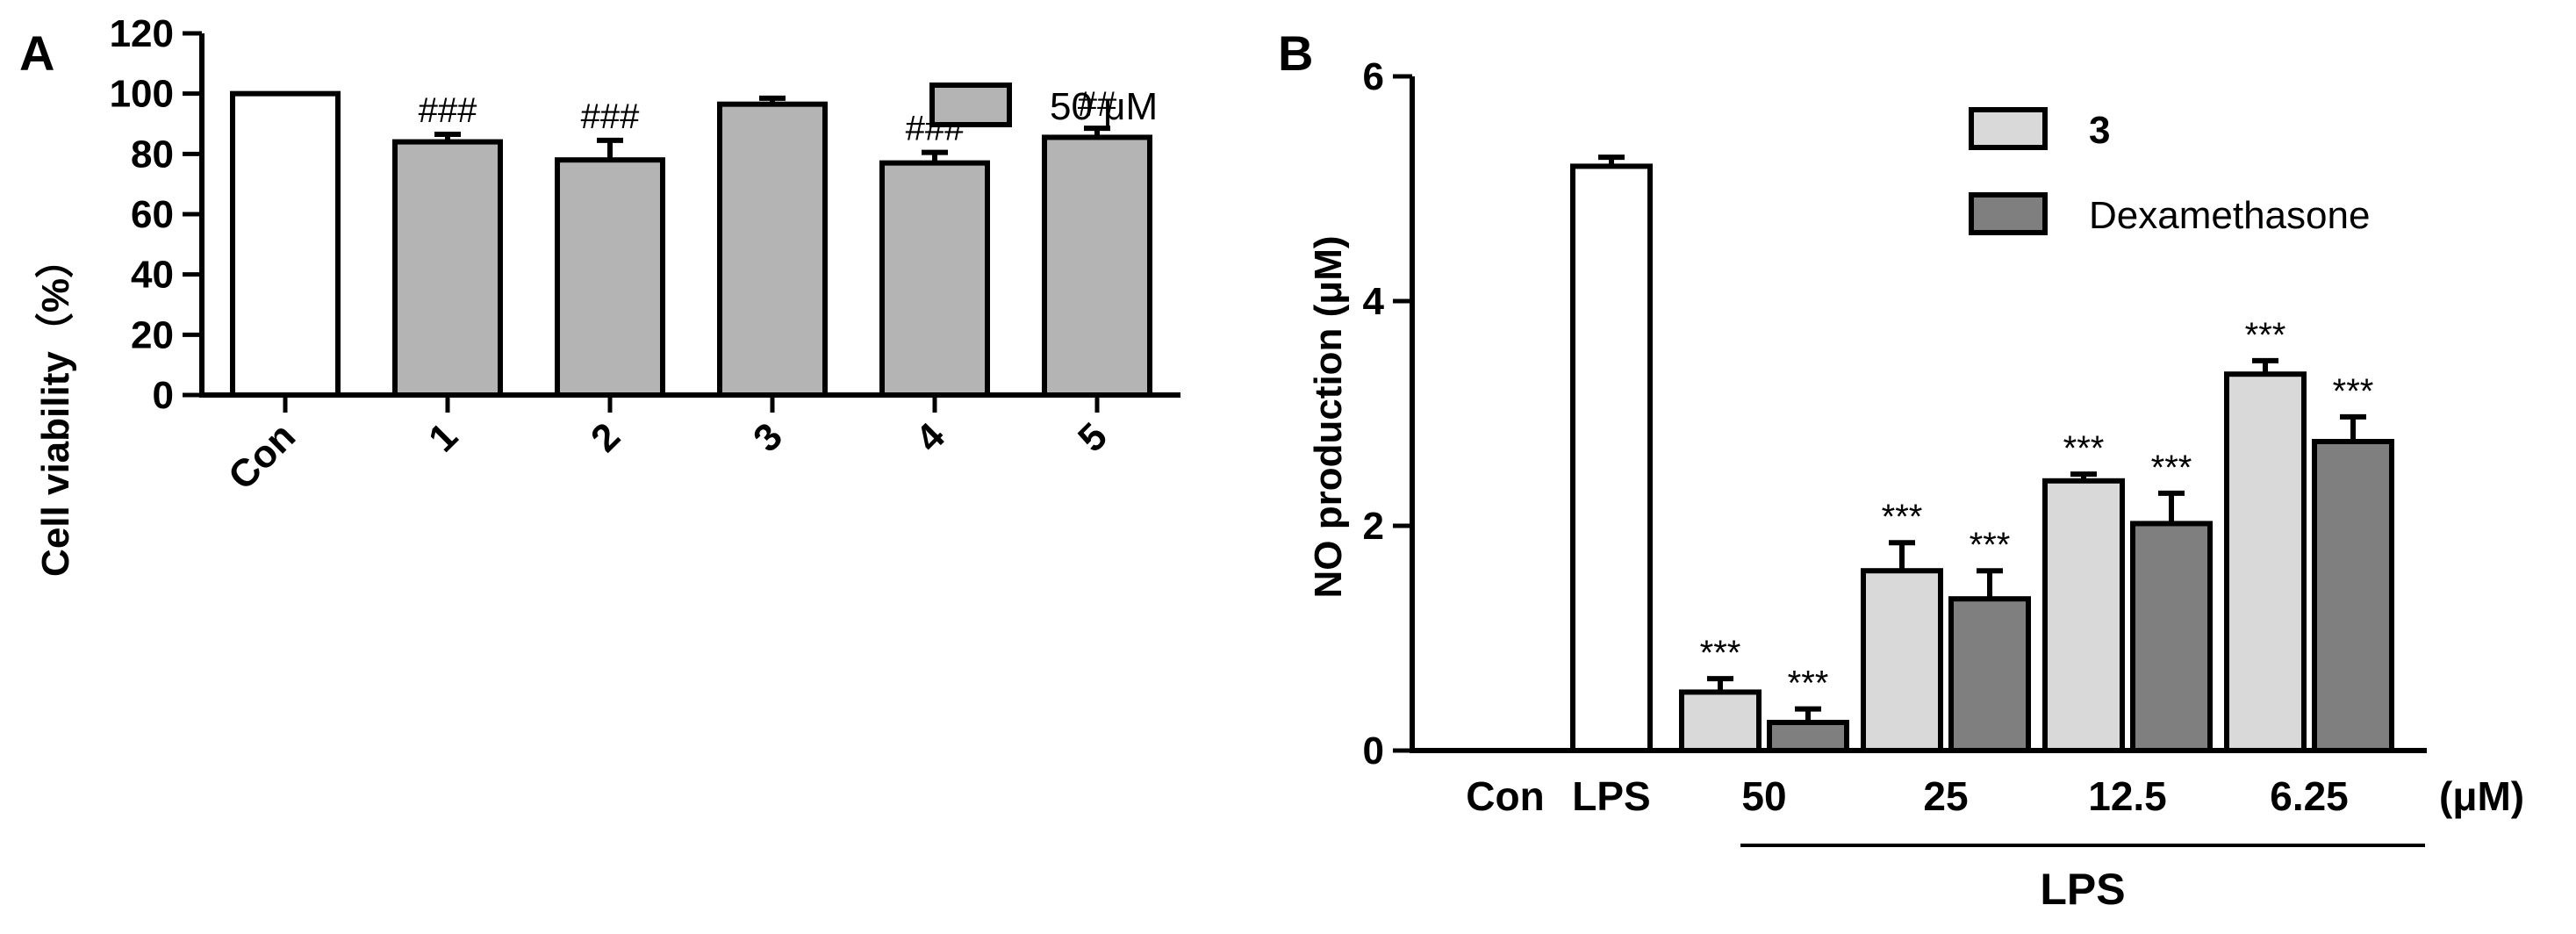 This screenshot has height=934, width=2576. What do you see at coordinates (285, 244) in the screenshot?
I see `bar-con` at bounding box center [285, 244].